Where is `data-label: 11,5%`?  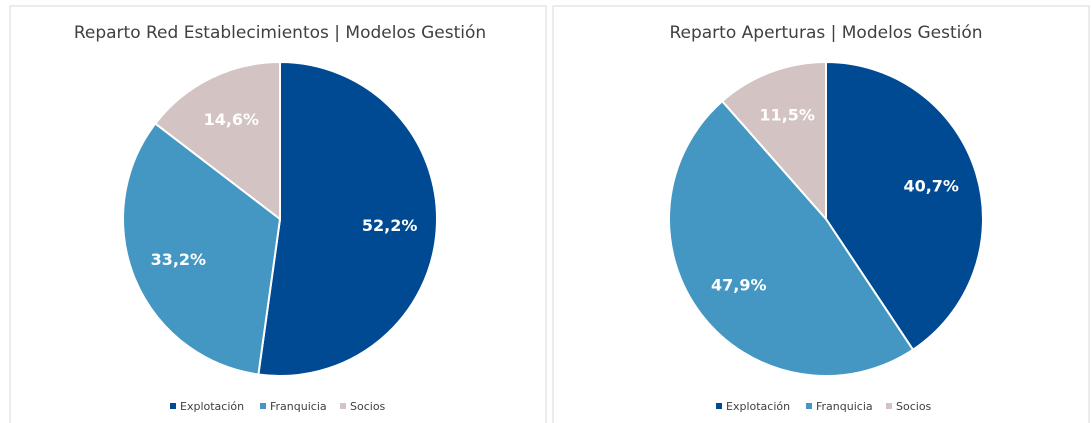 data-label: 11,5% is located at coordinates (787, 115).